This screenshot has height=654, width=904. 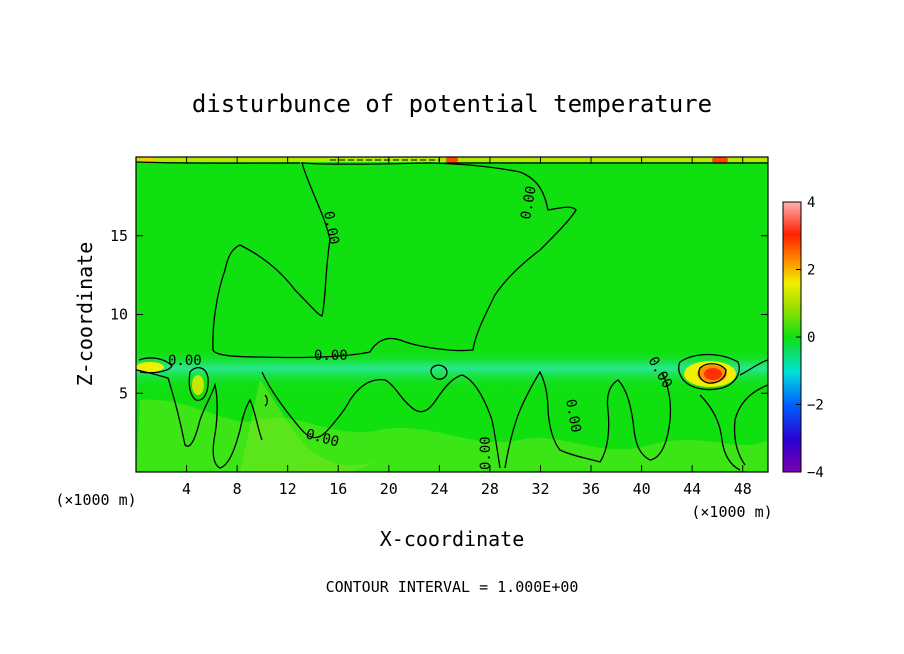 What do you see at coordinates (692, 489) in the screenshot?
I see `x-tick-label: 44` at bounding box center [692, 489].